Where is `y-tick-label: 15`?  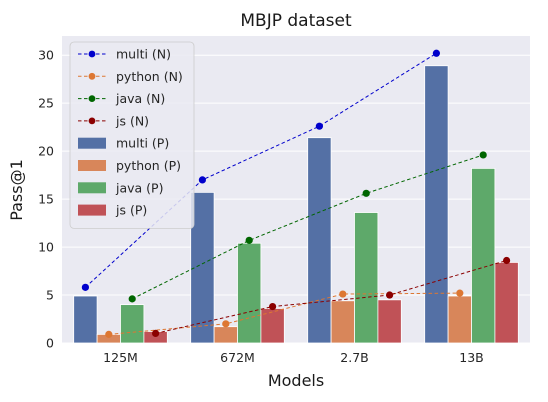 y-tick-label: 15 is located at coordinates (46, 199).